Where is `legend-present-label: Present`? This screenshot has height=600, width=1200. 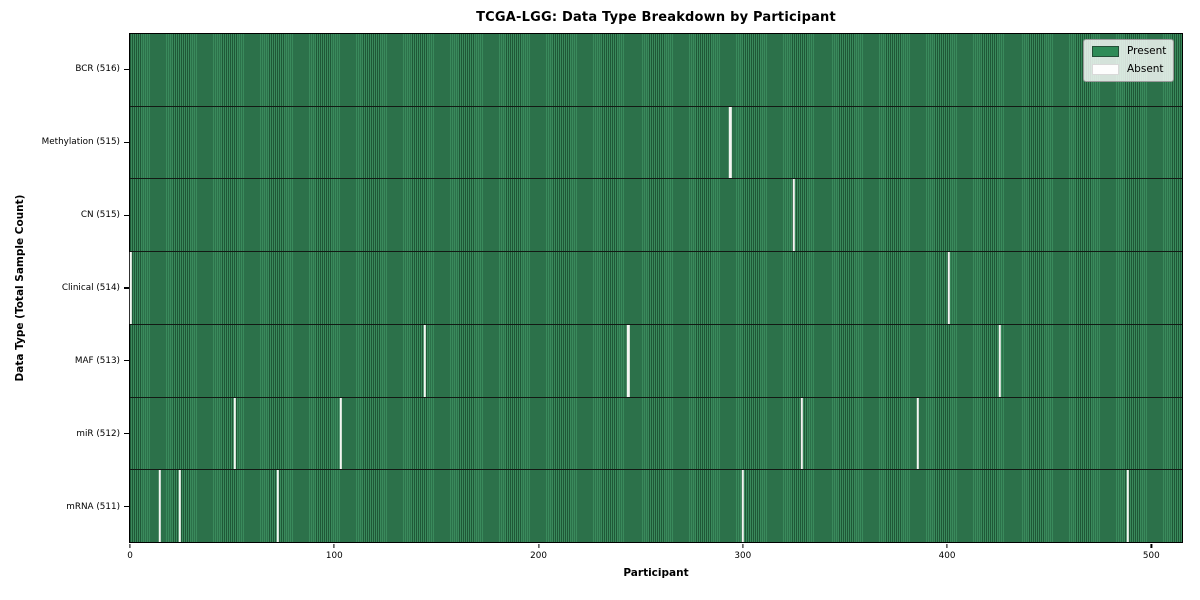
legend-present-label: Present is located at coordinates (1147, 51).